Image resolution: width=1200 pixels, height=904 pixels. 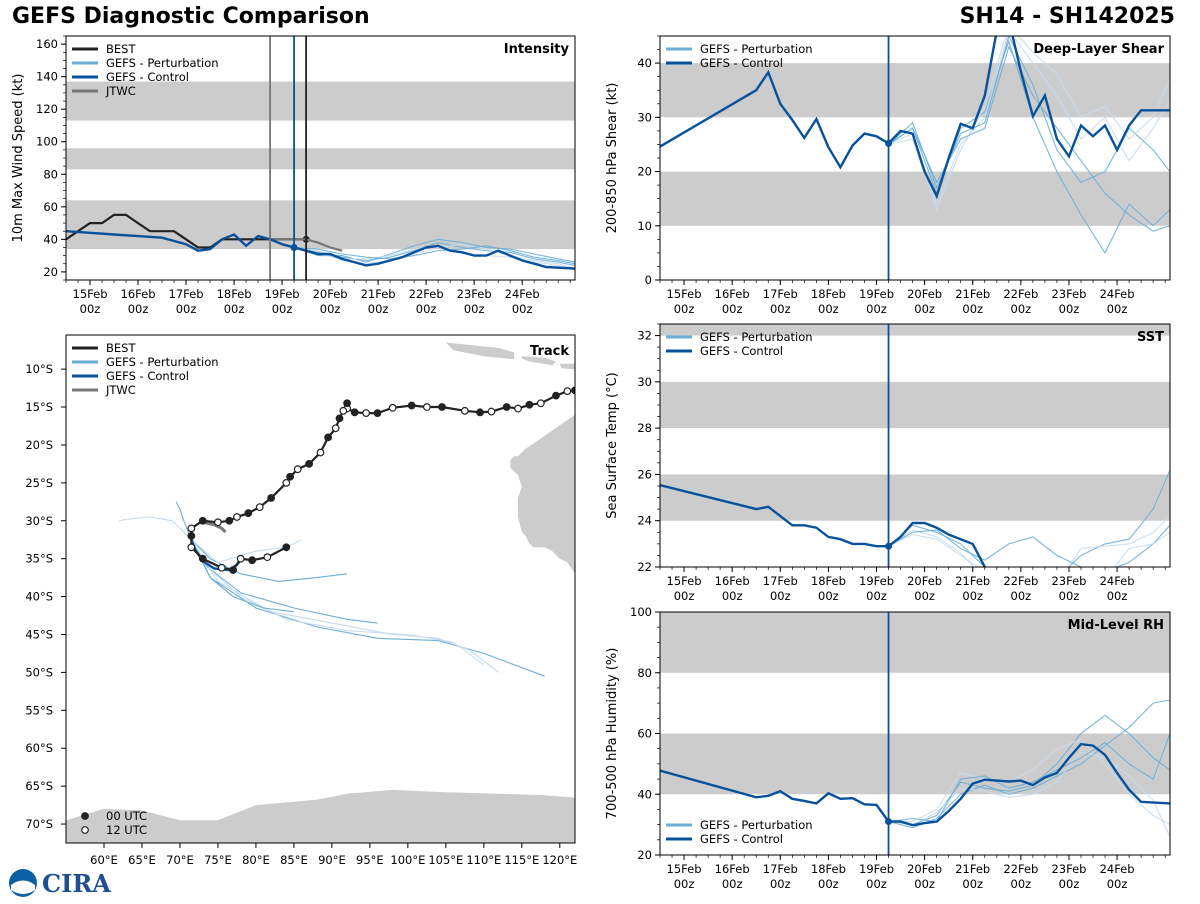 I want to click on intensity-title: Intensity, so click(x=537, y=49).